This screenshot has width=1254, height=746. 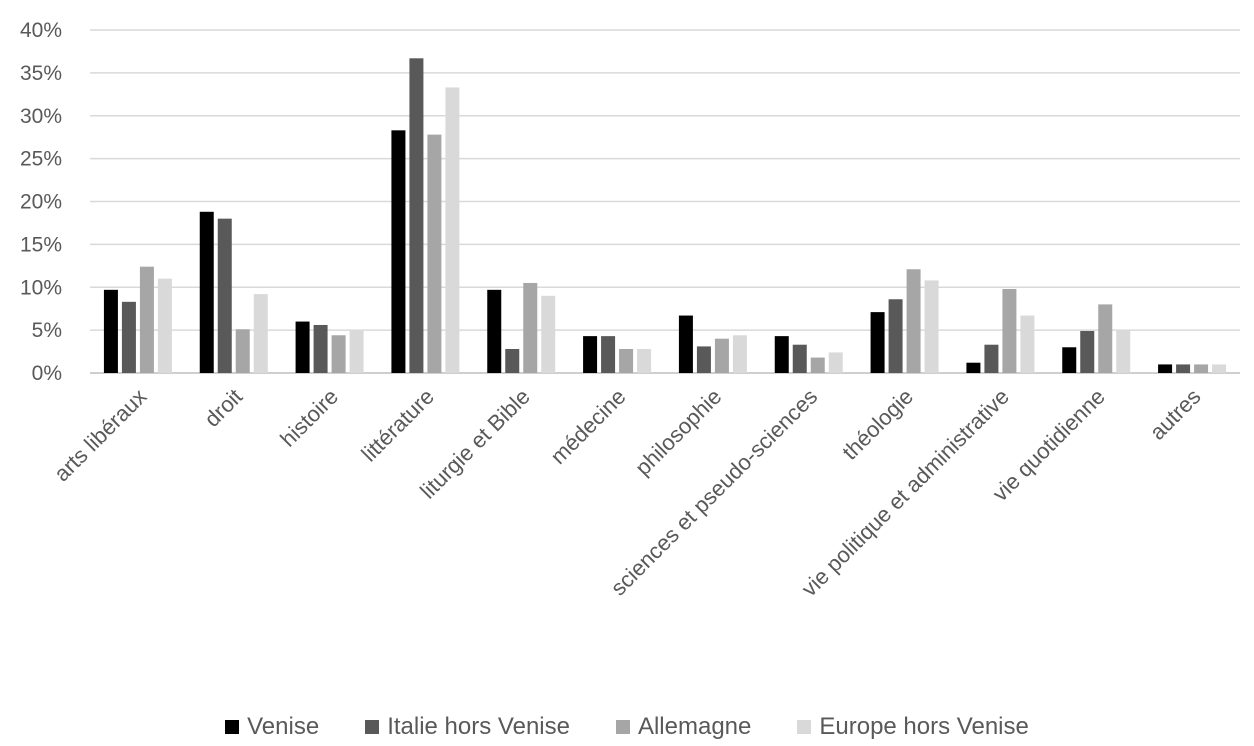 I want to click on x-category-label: médecine, so click(x=587, y=426).